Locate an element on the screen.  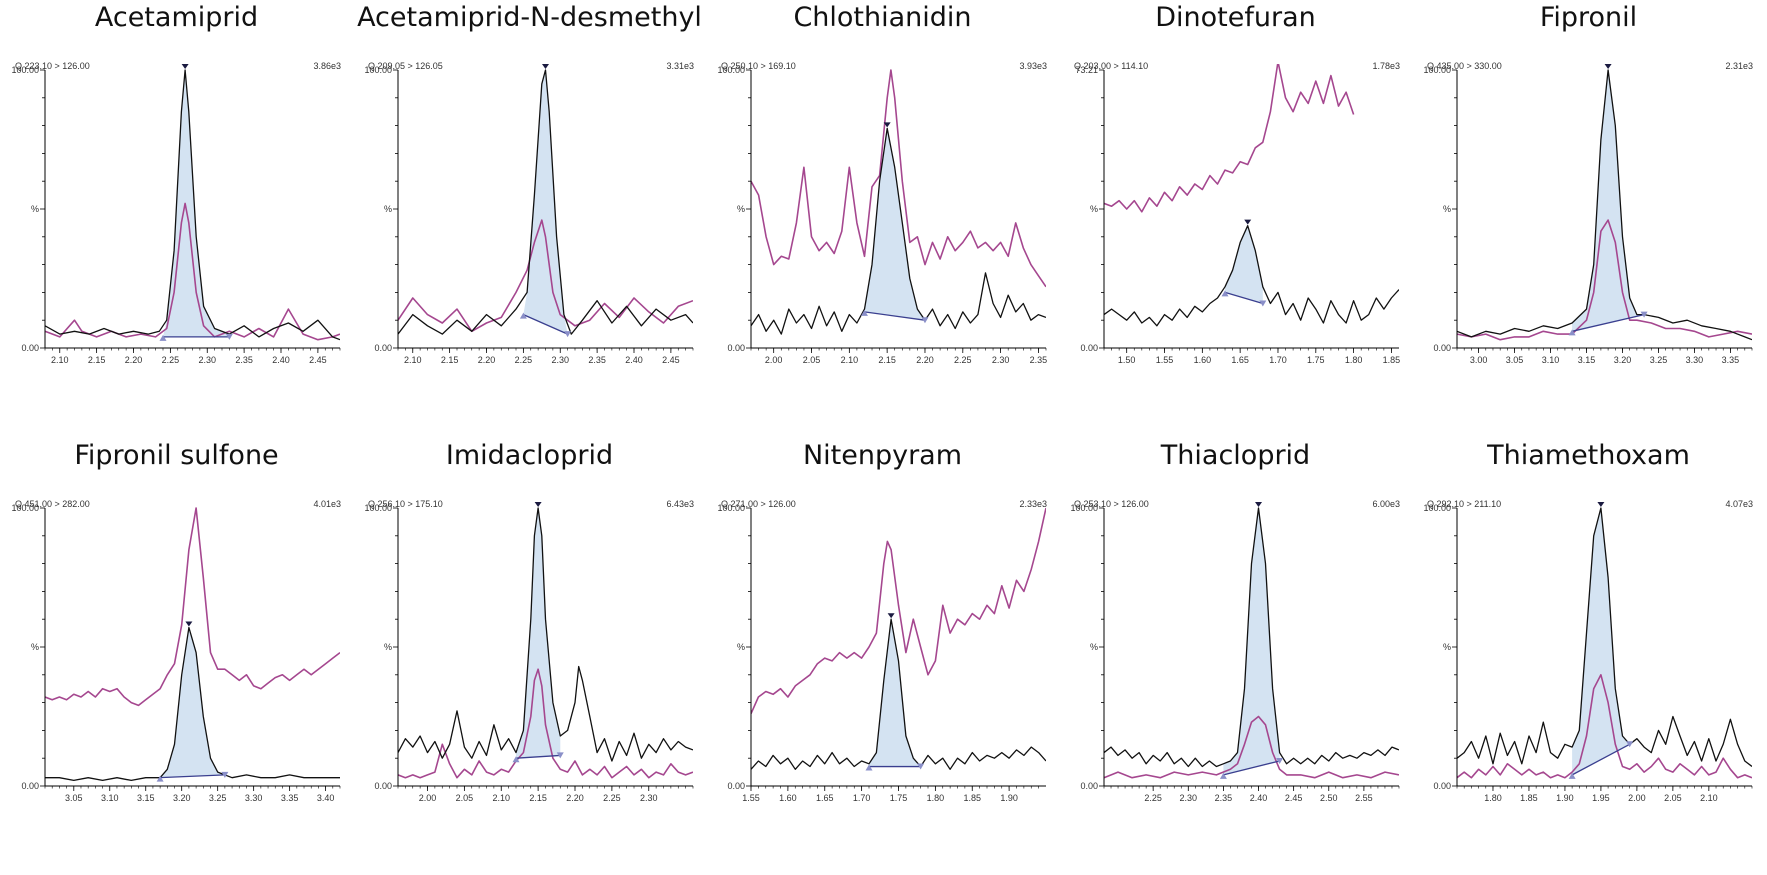
x-tick-label: 2.00 is located at coordinates (428, 798).